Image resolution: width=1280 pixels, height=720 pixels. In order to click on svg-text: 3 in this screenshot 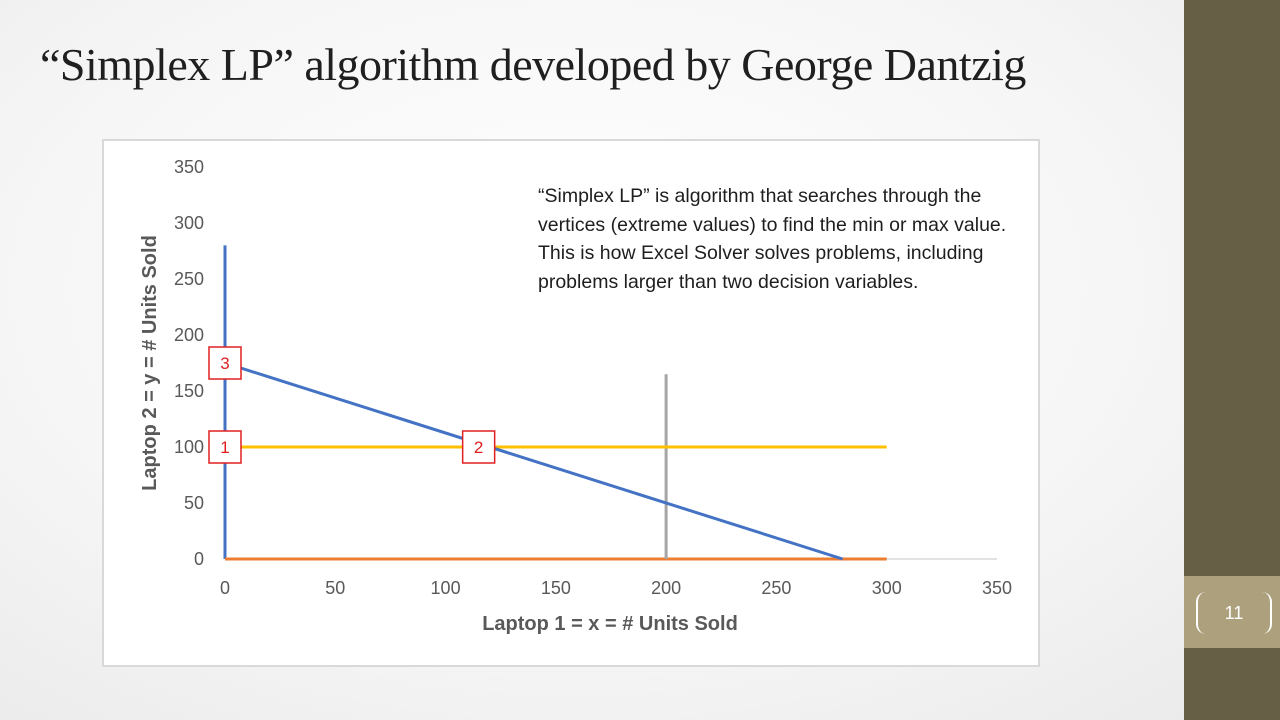, I will do `click(224, 363)`.